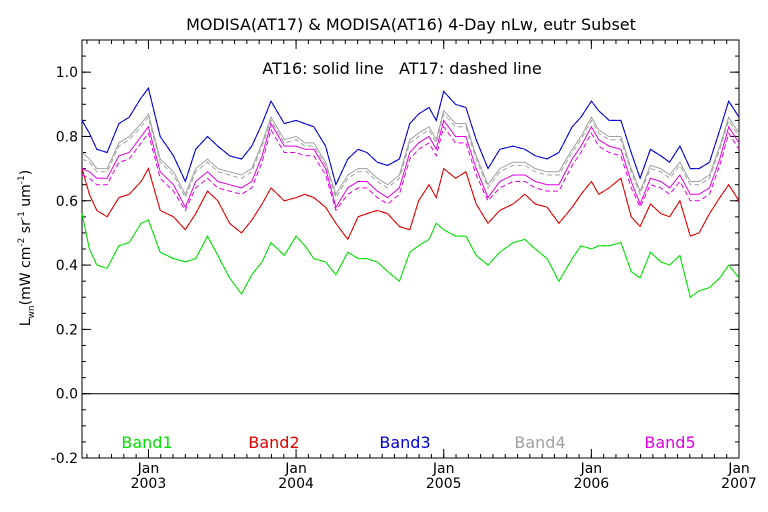 Image resolution: width=768 pixels, height=512 pixels. I want to click on y-tick-label: 0.6, so click(67, 202).